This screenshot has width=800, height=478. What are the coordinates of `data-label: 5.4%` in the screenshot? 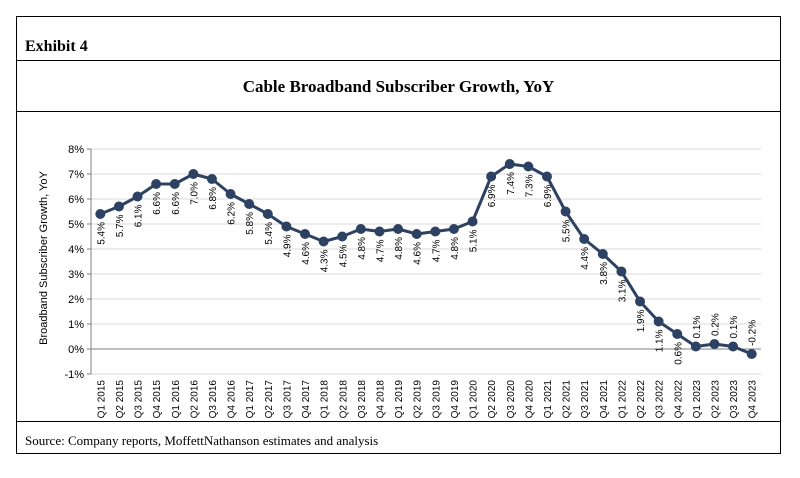 It's located at (269, 233).